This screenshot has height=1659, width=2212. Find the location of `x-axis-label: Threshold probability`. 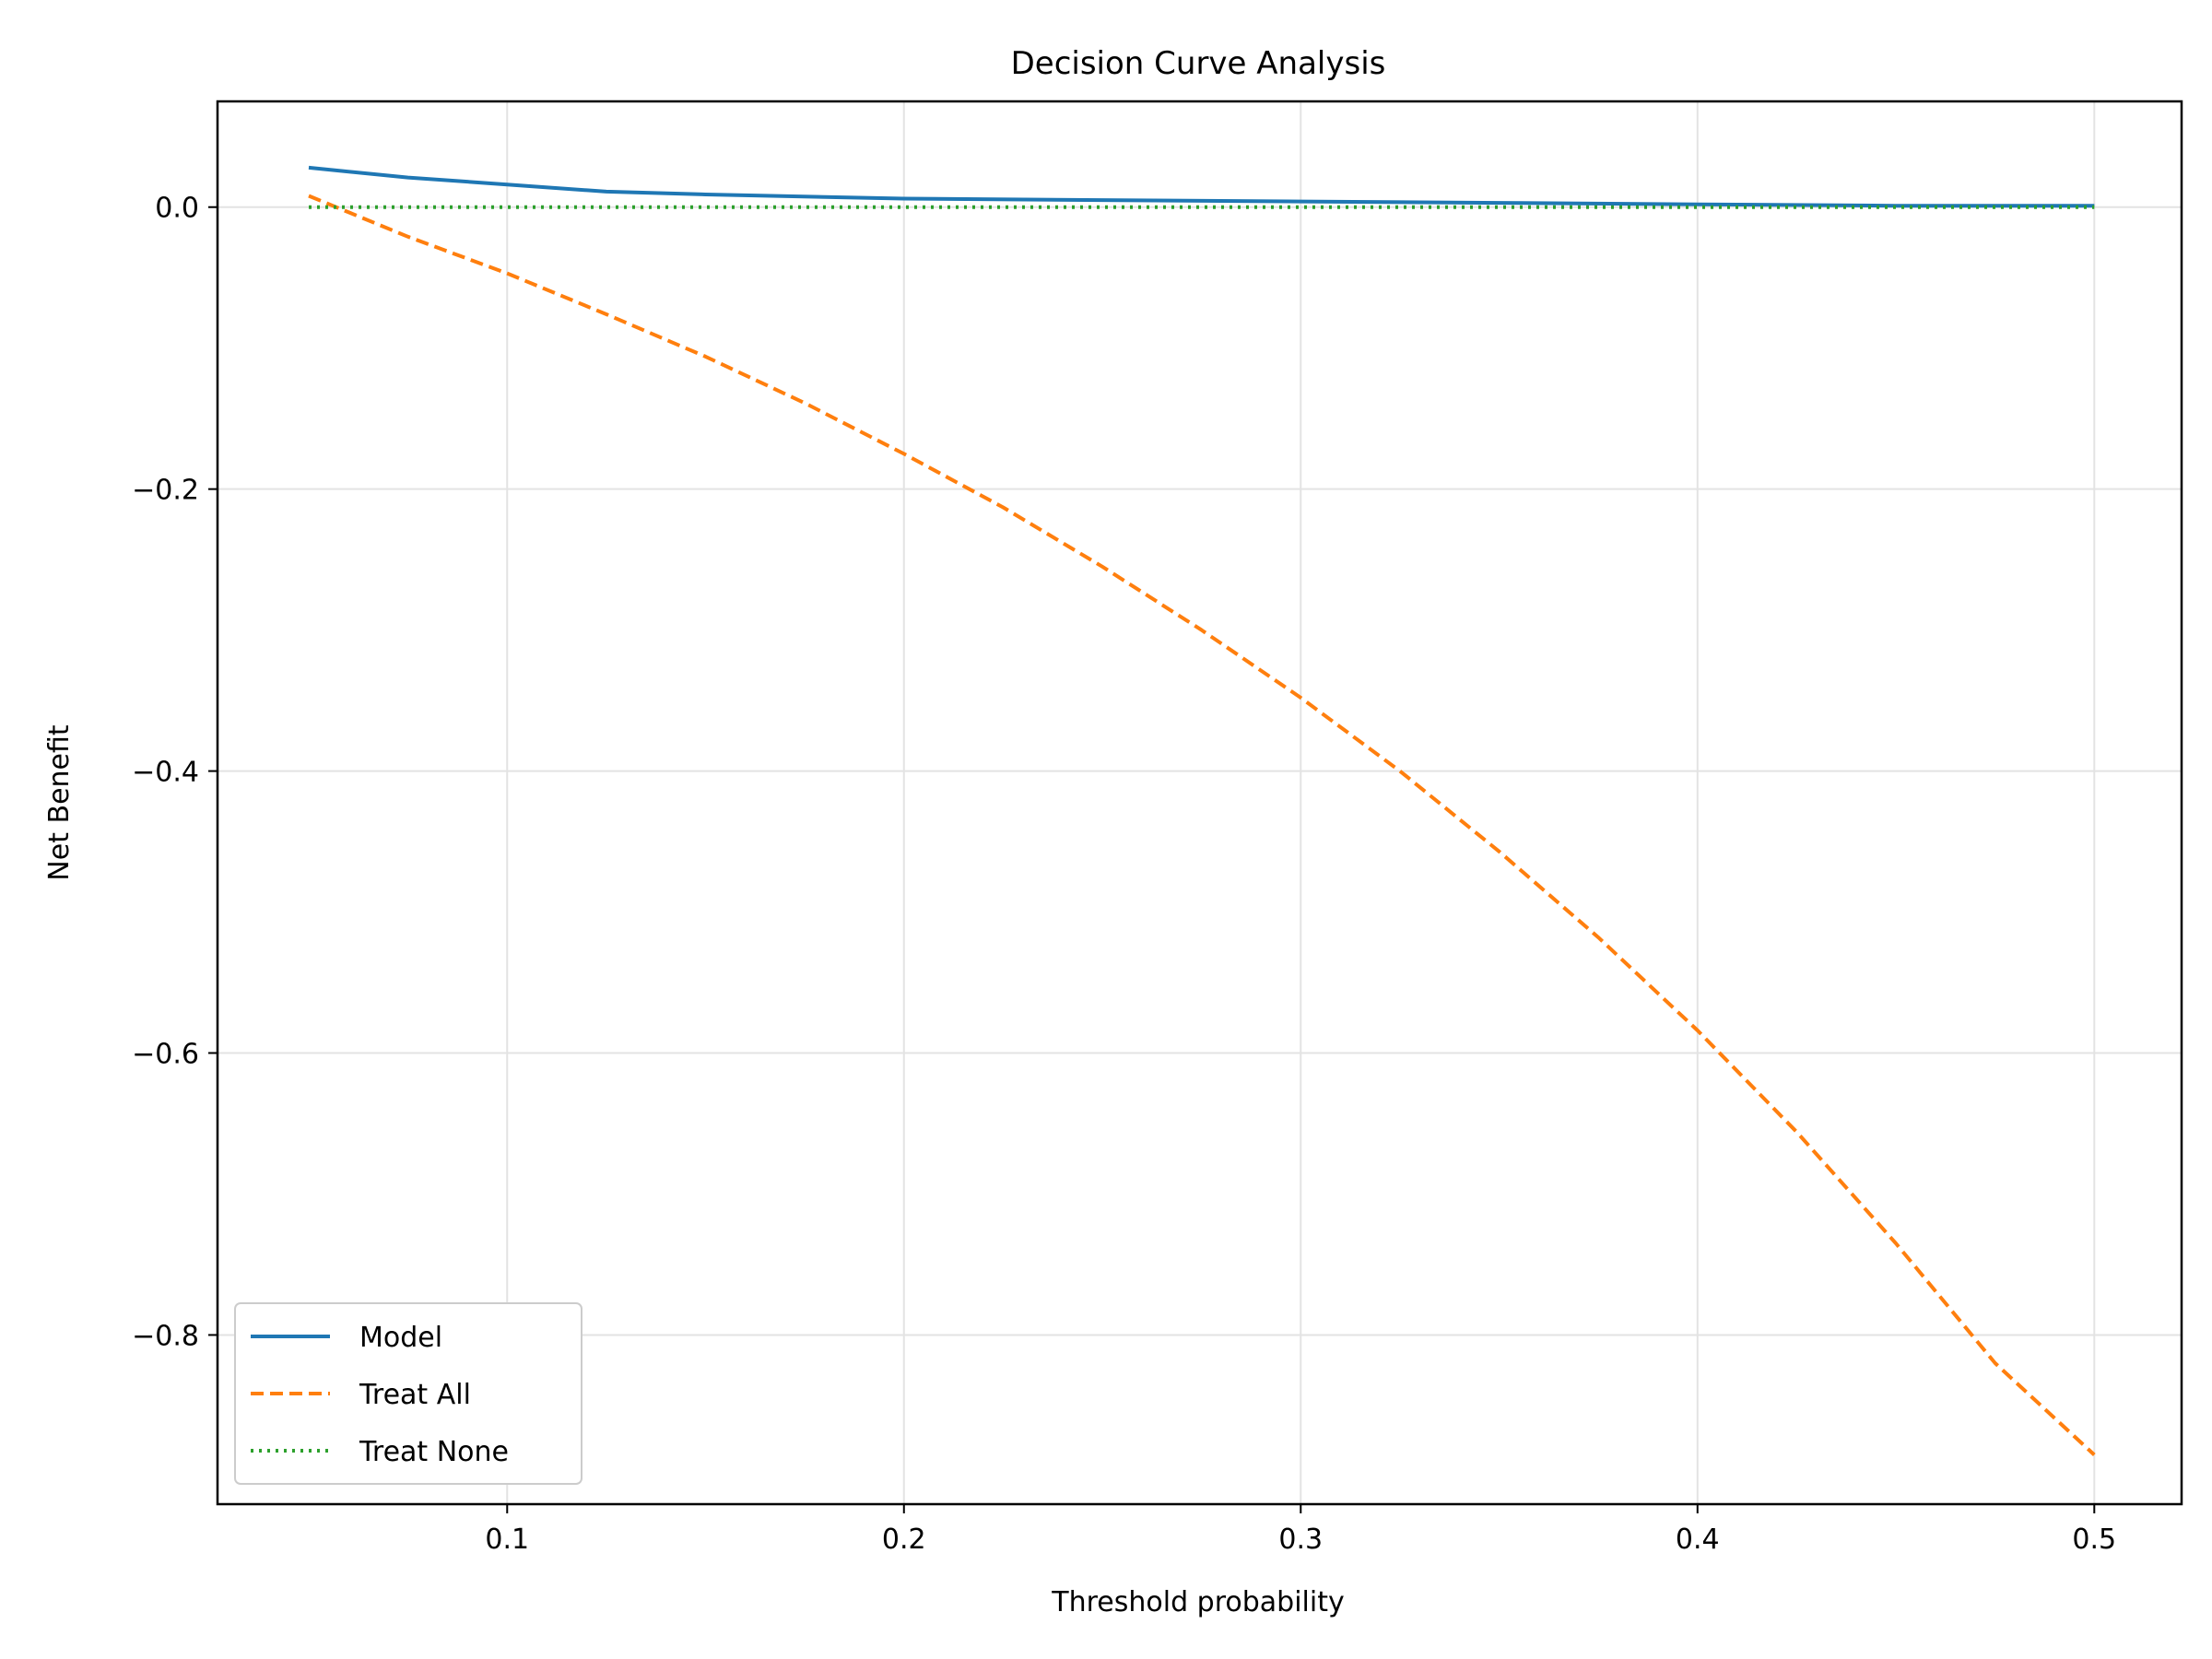

x-axis-label: Threshold probability is located at coordinates (1197, 1602).